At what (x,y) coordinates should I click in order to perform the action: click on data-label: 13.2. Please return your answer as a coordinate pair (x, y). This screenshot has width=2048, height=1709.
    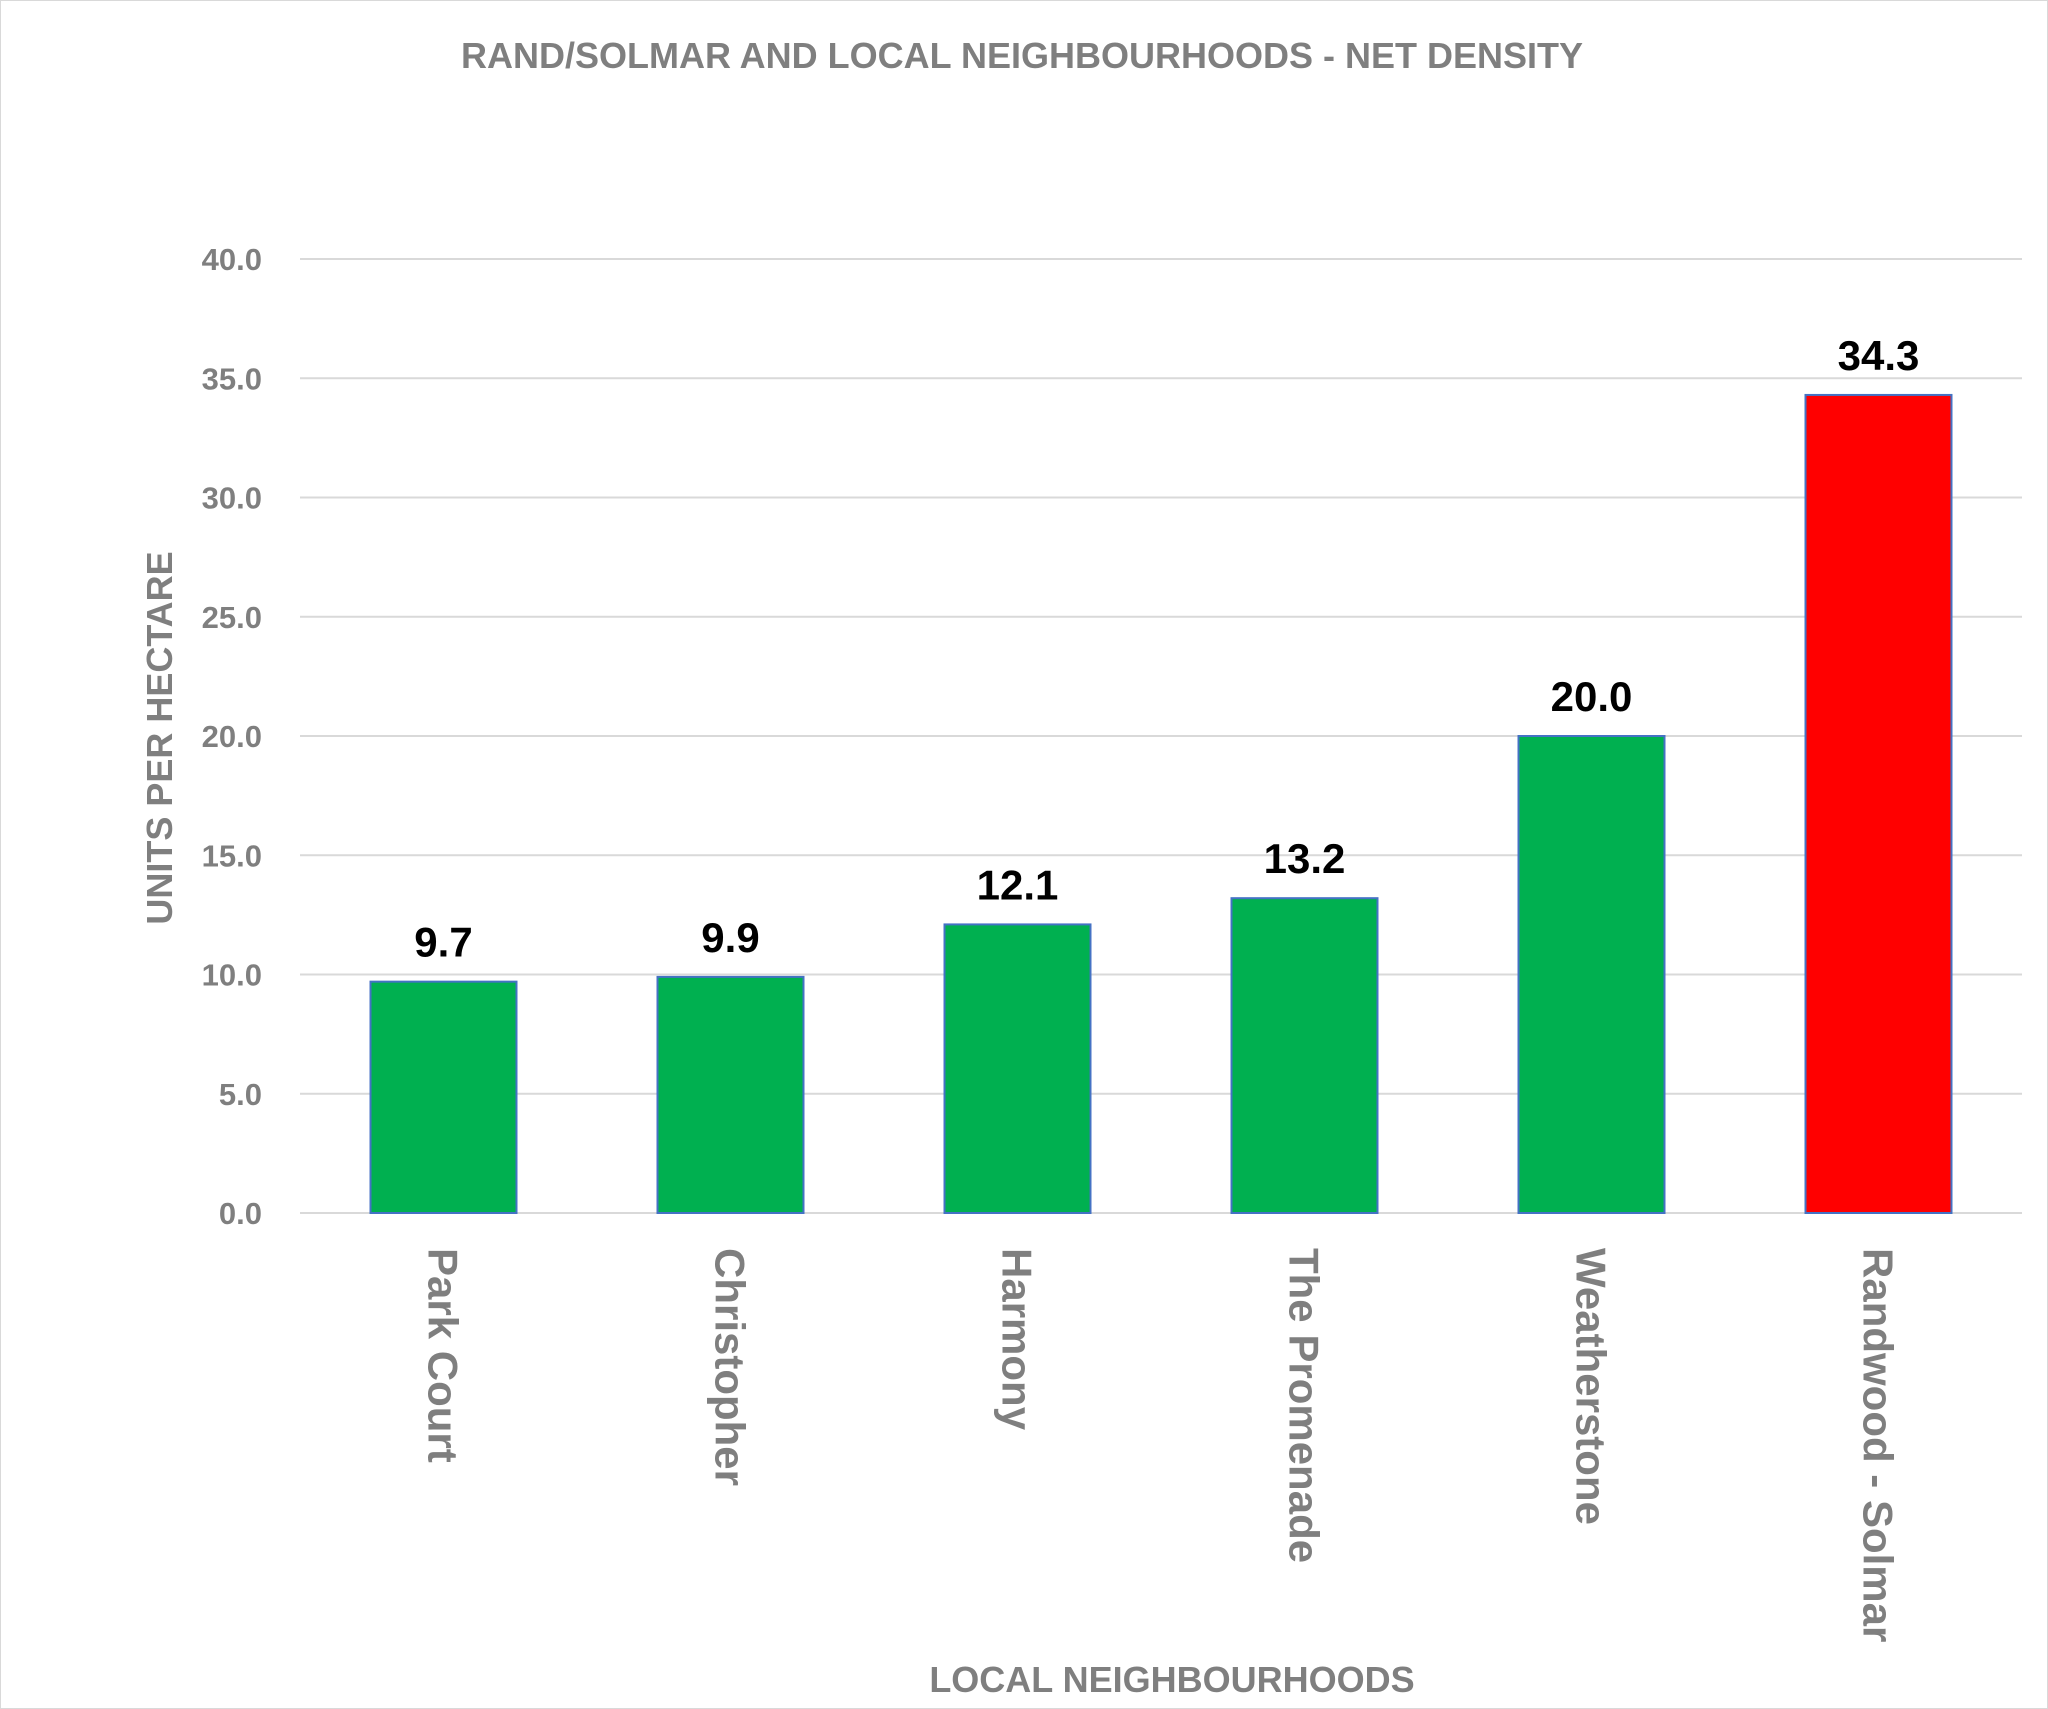
    Looking at the image, I should click on (1305, 858).